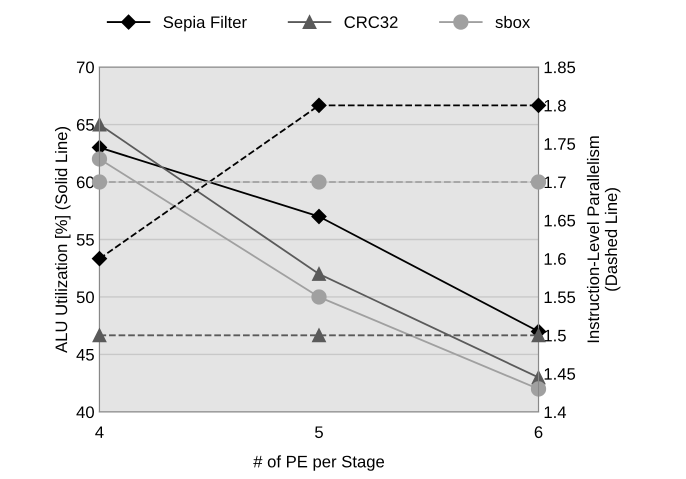  What do you see at coordinates (512, 22) in the screenshot?
I see `legend-label: sbox` at bounding box center [512, 22].